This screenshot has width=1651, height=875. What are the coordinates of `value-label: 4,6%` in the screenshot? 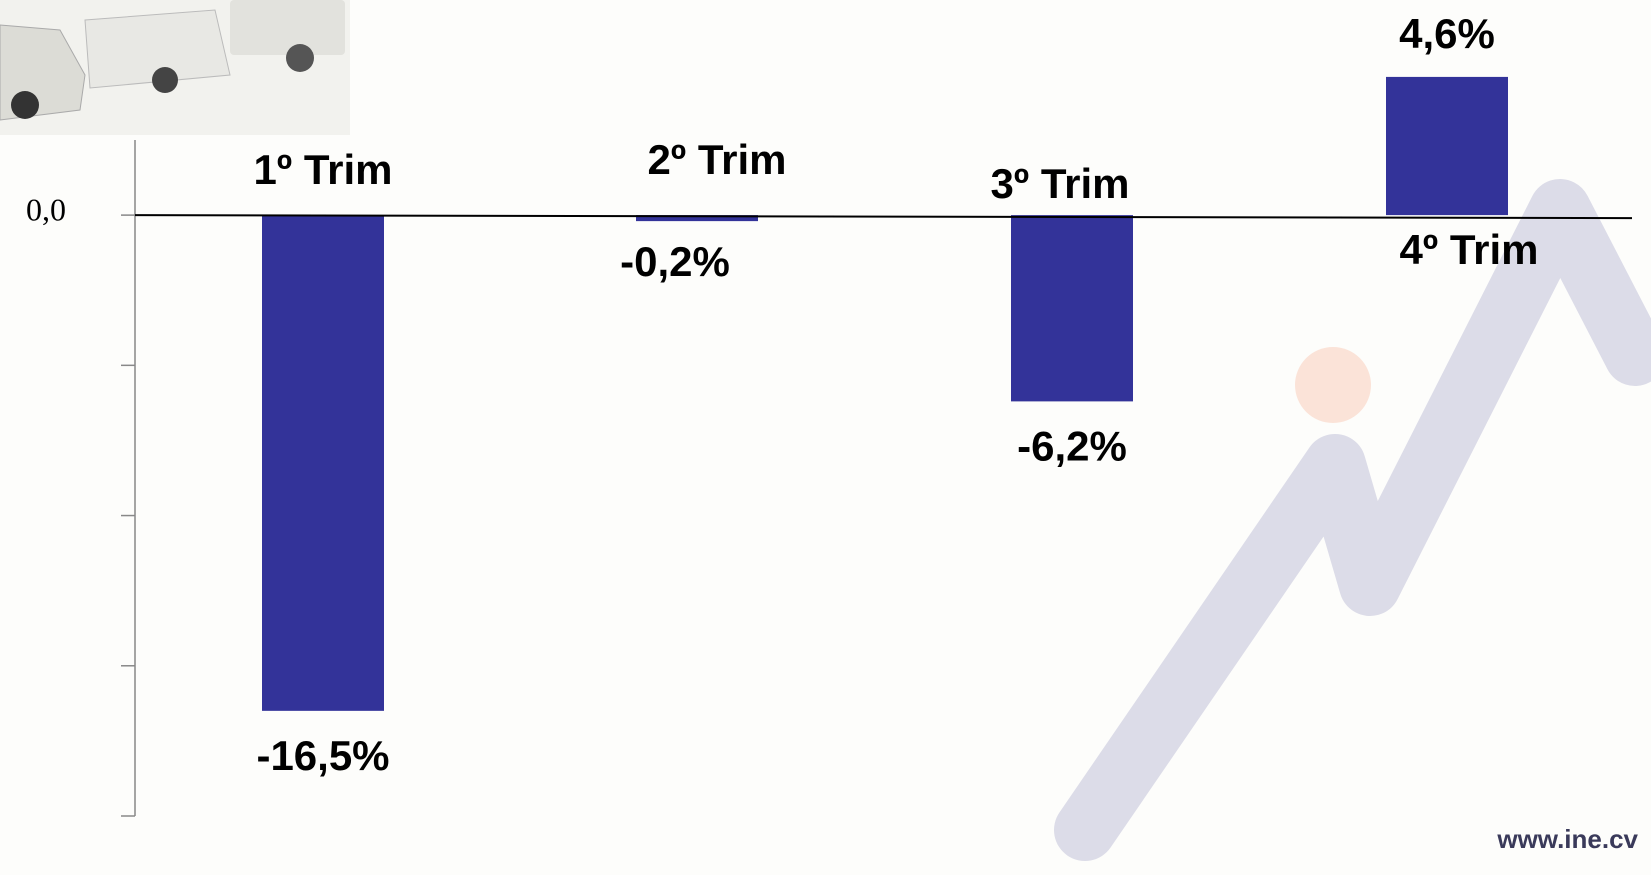 It's located at (1447, 33).